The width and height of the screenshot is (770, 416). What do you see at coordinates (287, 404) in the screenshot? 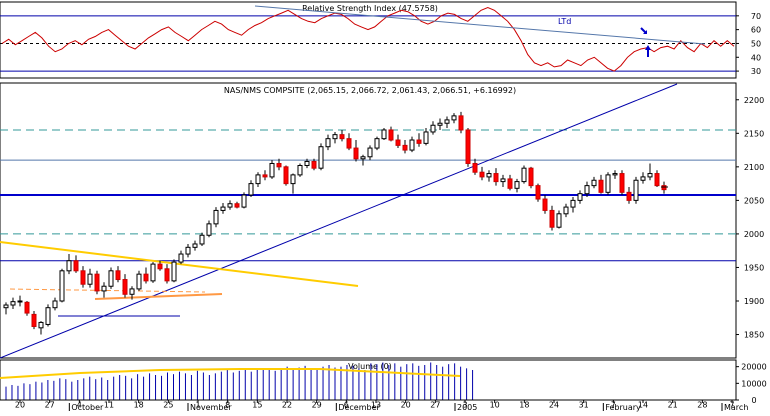
I see `x-day-label: 22` at bounding box center [287, 404].